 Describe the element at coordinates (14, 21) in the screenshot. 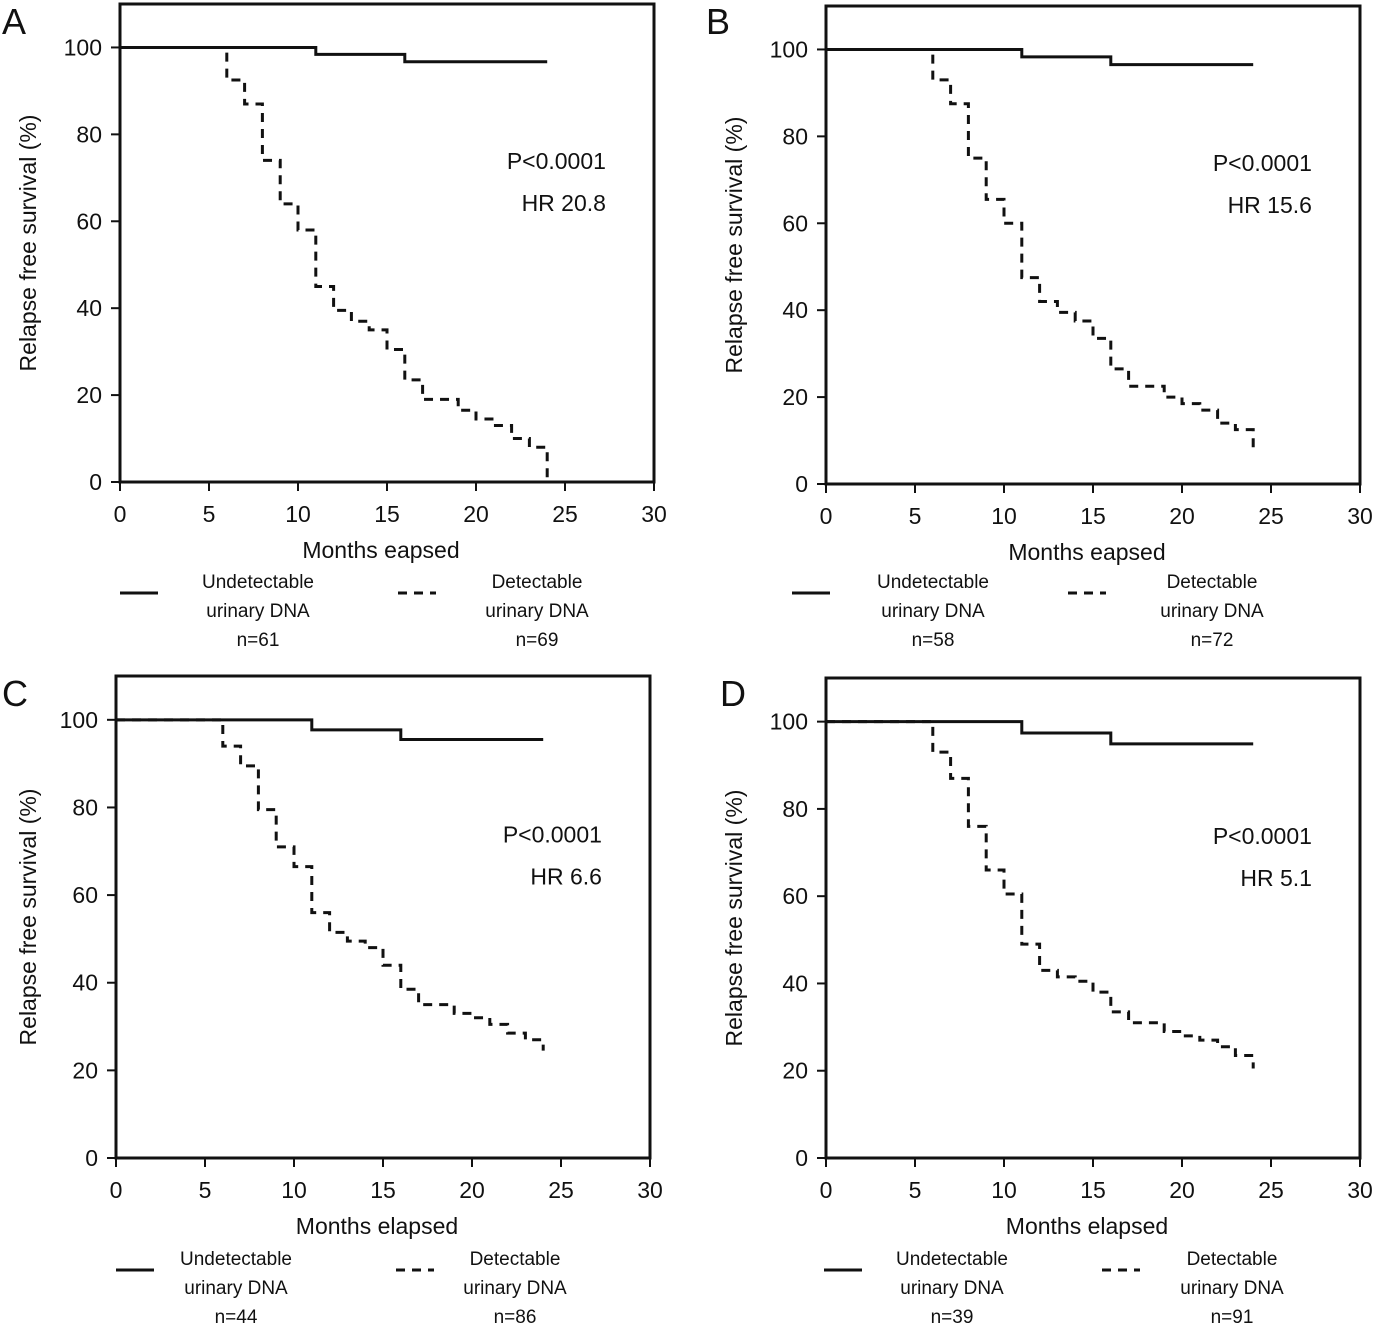

I see `panel-letter: A` at that location.